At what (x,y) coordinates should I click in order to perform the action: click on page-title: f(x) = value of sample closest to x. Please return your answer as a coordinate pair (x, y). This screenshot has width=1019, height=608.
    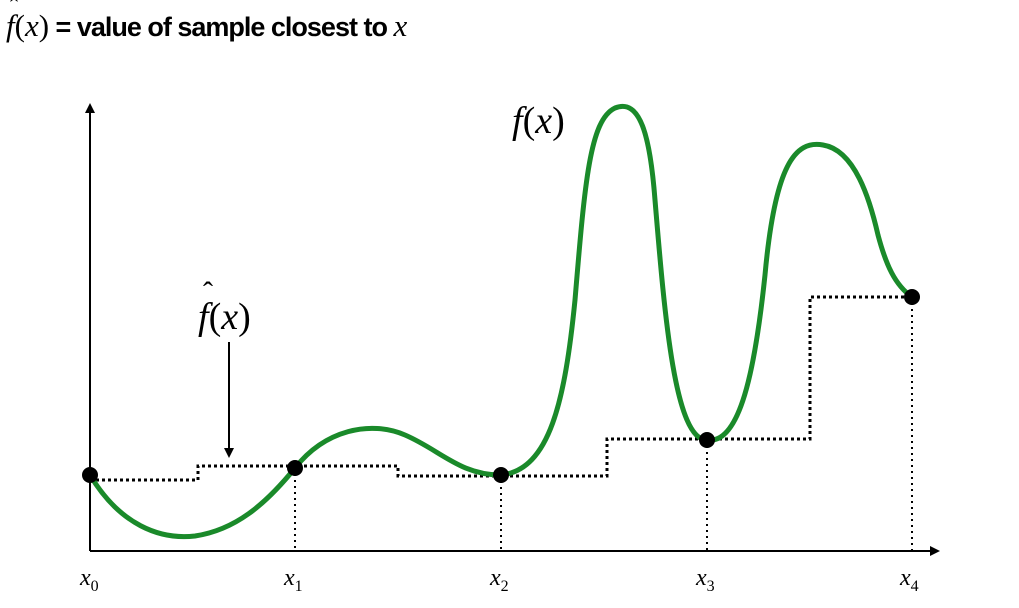
    Looking at the image, I should click on (207, 22).